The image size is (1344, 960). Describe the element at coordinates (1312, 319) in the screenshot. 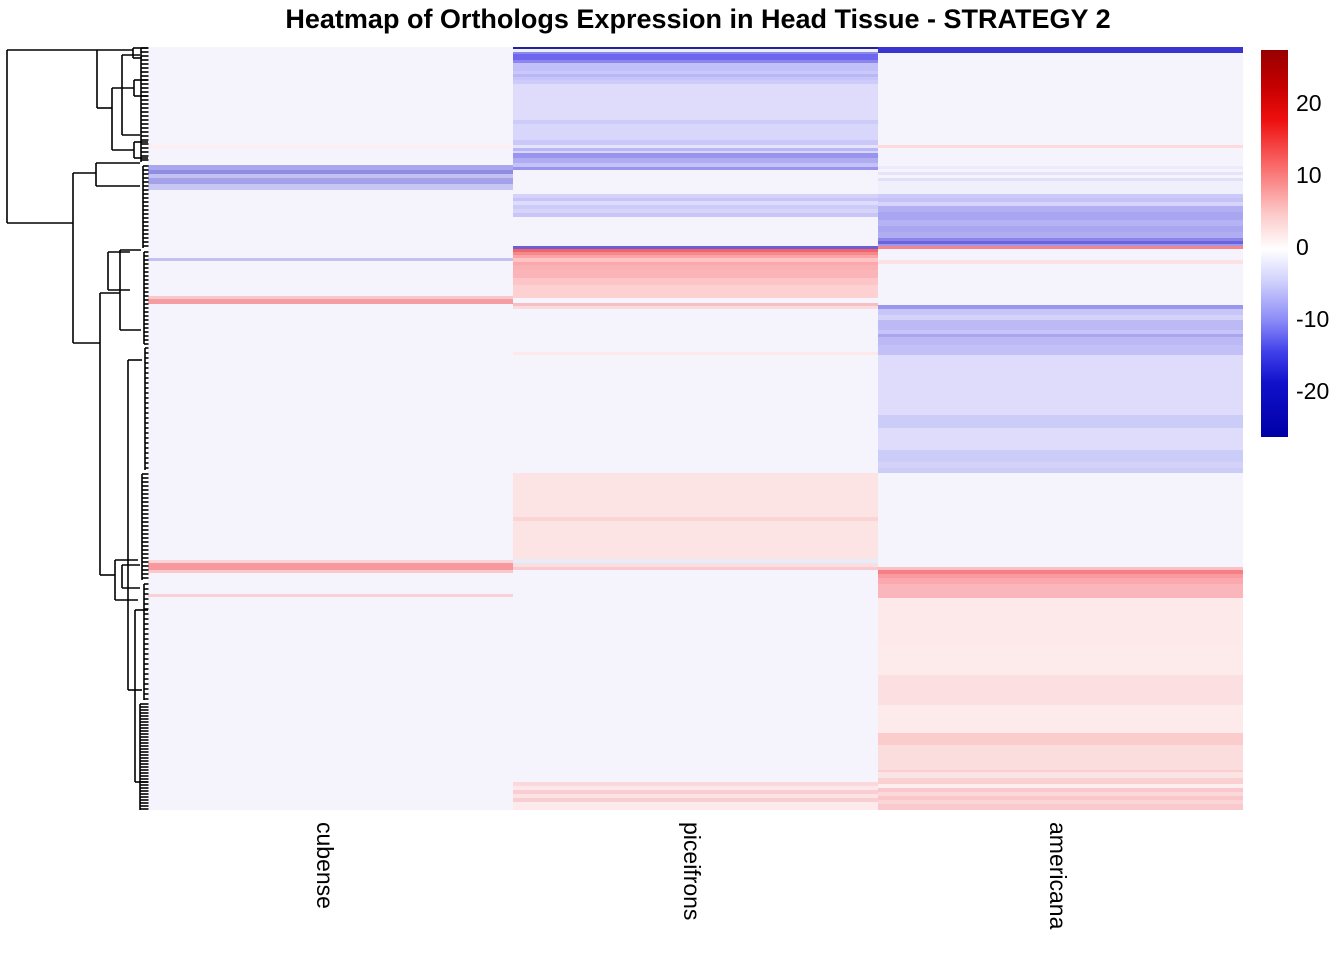

I see `colorbar-tick-label: -10` at that location.